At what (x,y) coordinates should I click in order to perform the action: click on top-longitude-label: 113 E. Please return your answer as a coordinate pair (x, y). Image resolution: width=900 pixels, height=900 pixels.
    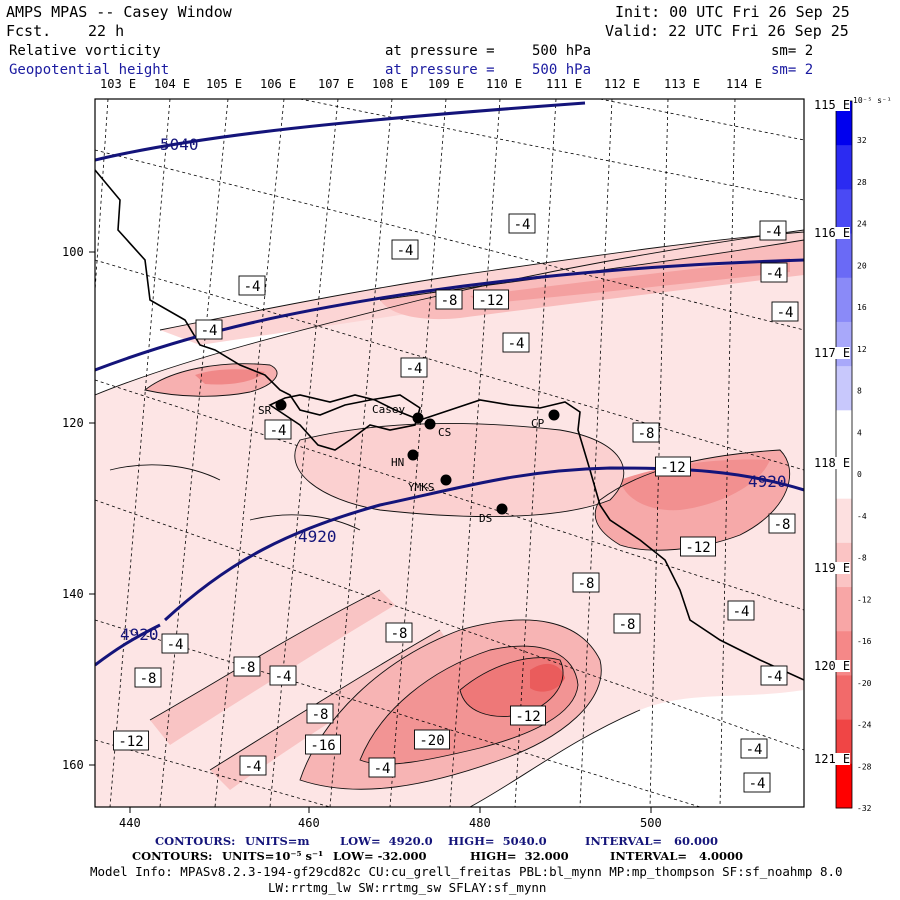
    Looking at the image, I should click on (682, 84).